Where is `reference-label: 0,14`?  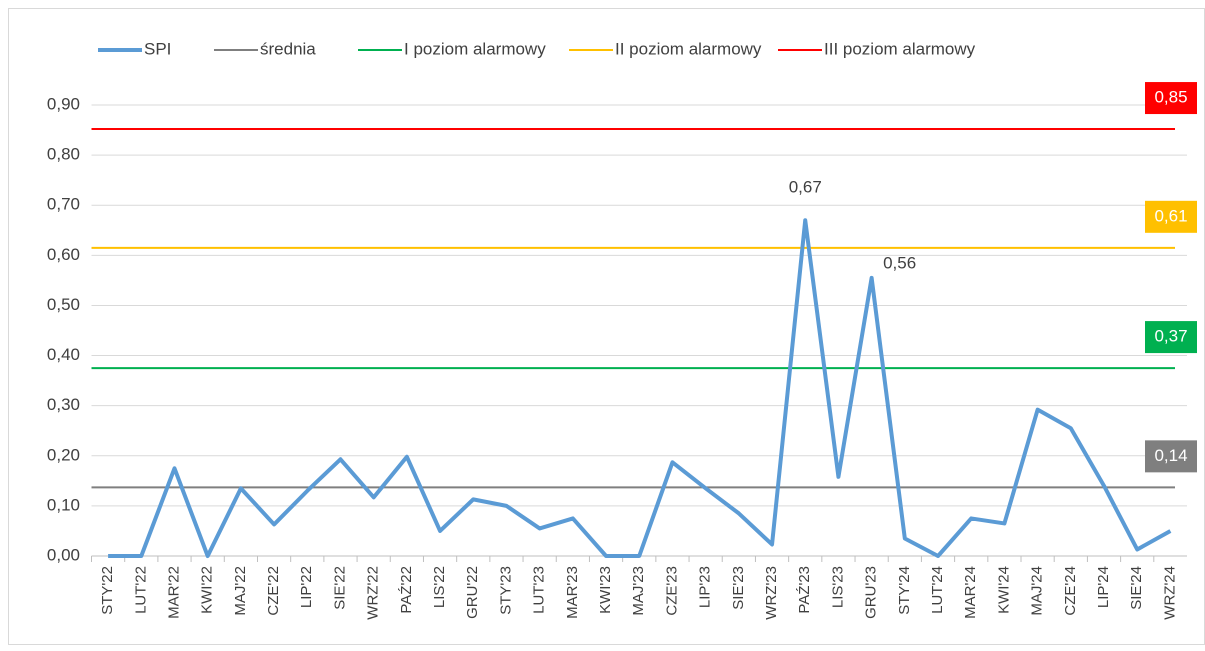
reference-label: 0,14 is located at coordinates (1170, 455).